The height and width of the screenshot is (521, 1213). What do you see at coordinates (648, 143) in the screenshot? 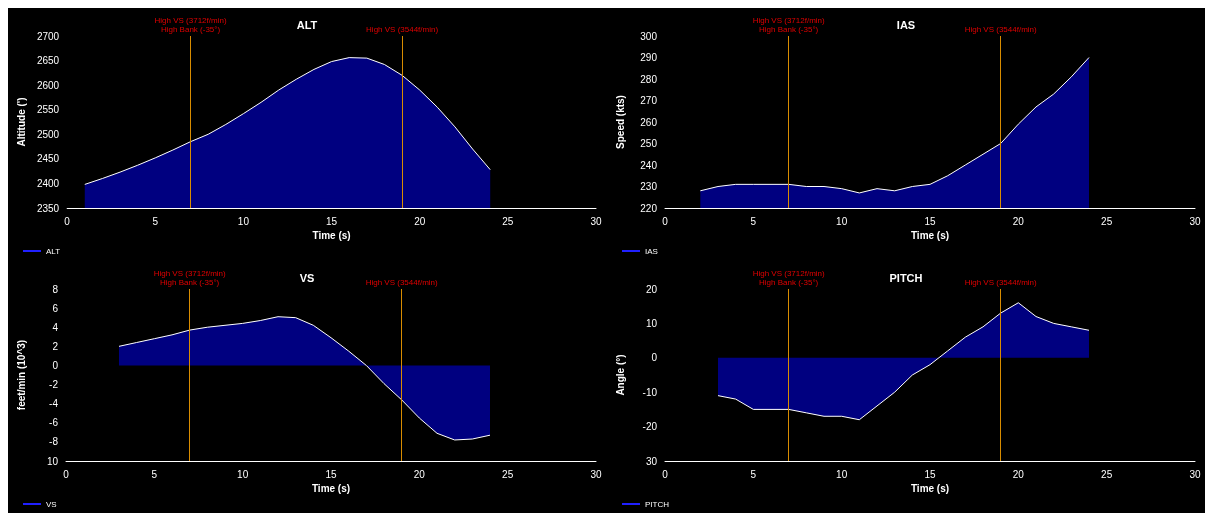
I see `y-tick-label: 250` at bounding box center [648, 143].